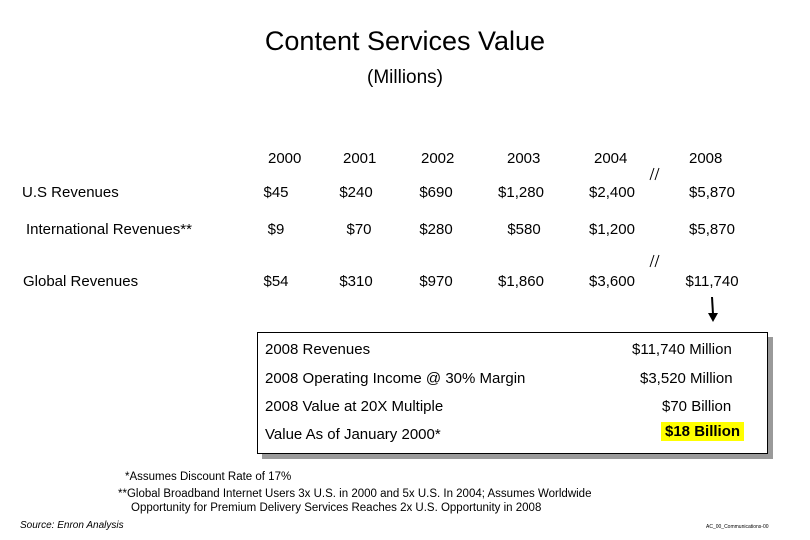  Describe the element at coordinates (713, 309) in the screenshot. I see `down-arrow-icon` at that location.